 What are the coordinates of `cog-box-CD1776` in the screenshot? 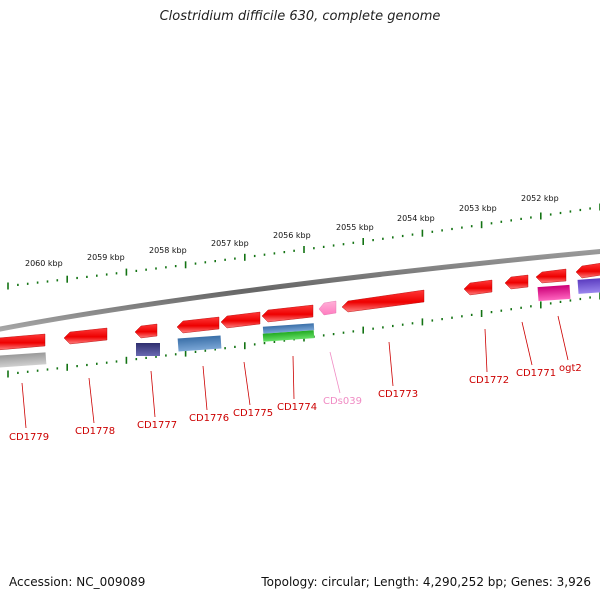 It's located at (199, 343).